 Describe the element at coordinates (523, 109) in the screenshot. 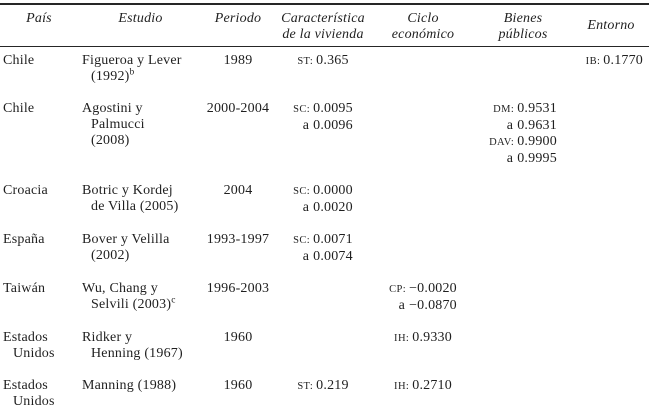

I see `value-line: DM: 0.9531` at that location.